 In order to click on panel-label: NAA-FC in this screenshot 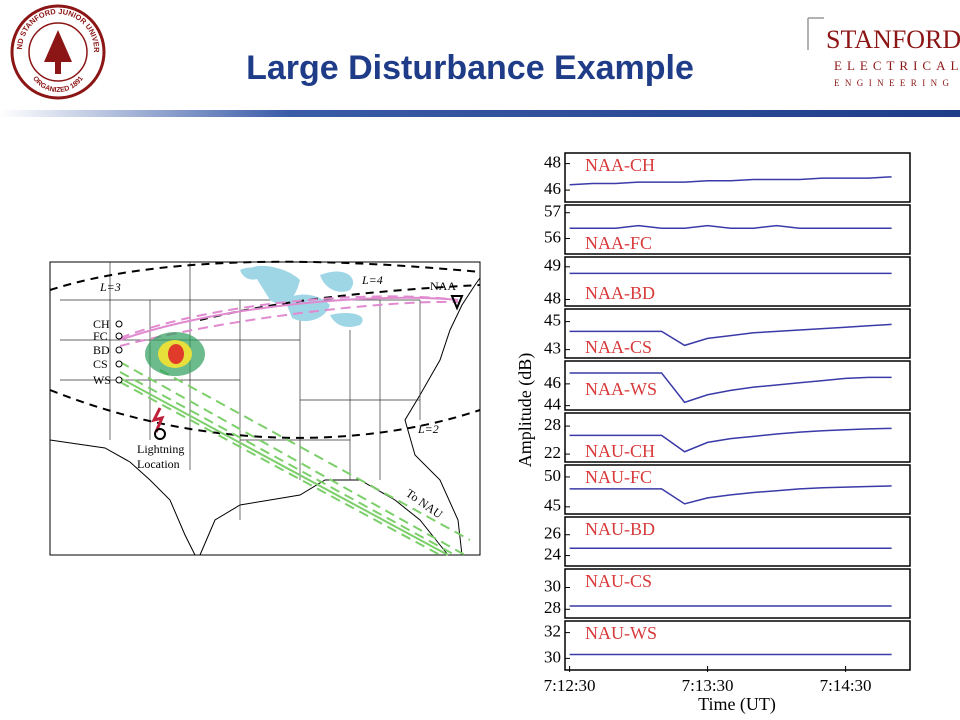, I will do `click(618, 243)`.